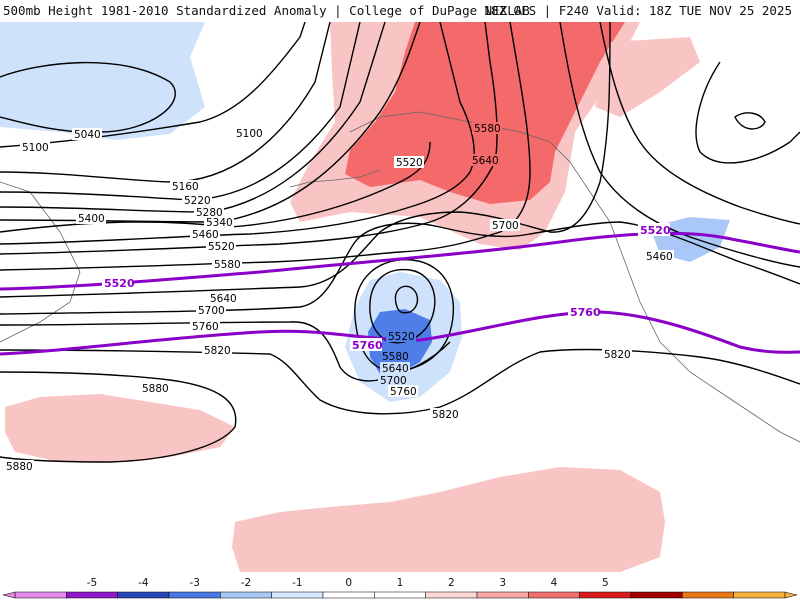 This screenshot has width=800, height=604. What do you see at coordinates (445, 415) in the screenshot?
I see `label-5820-south: 5820` at bounding box center [445, 415].